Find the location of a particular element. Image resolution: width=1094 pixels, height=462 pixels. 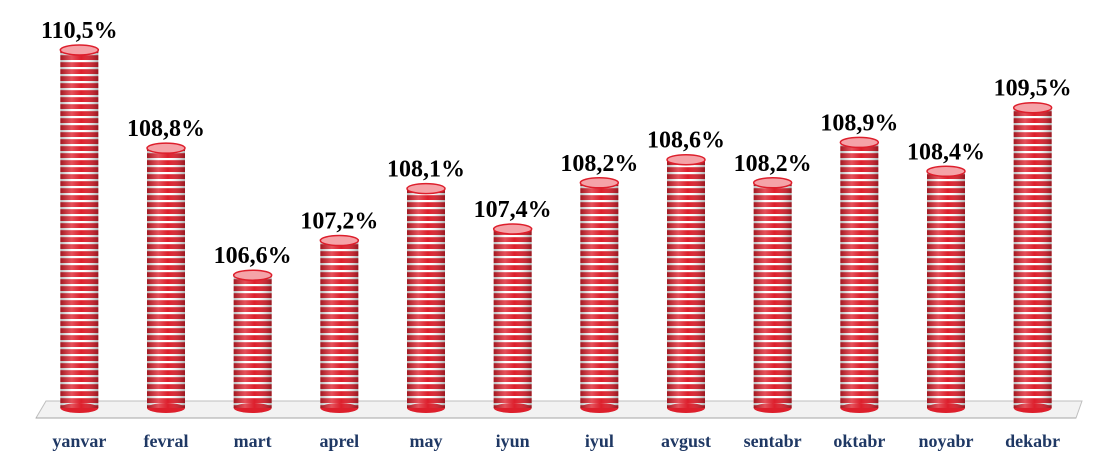

value-label: 107,2% is located at coordinates (339, 222).